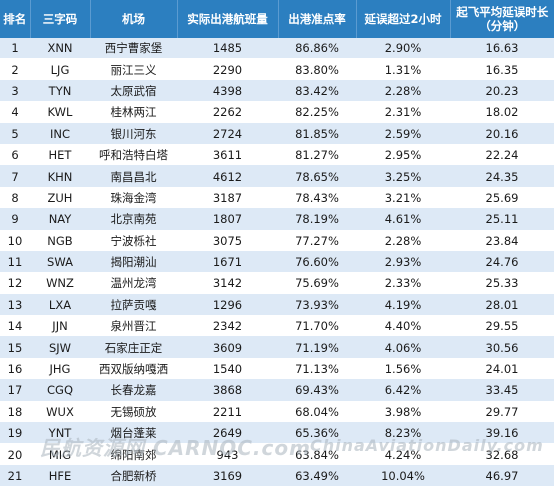 Image resolution: width=554 pixels, height=487 pixels. I want to click on cell-delay-2h: 3.21%, so click(403, 197).